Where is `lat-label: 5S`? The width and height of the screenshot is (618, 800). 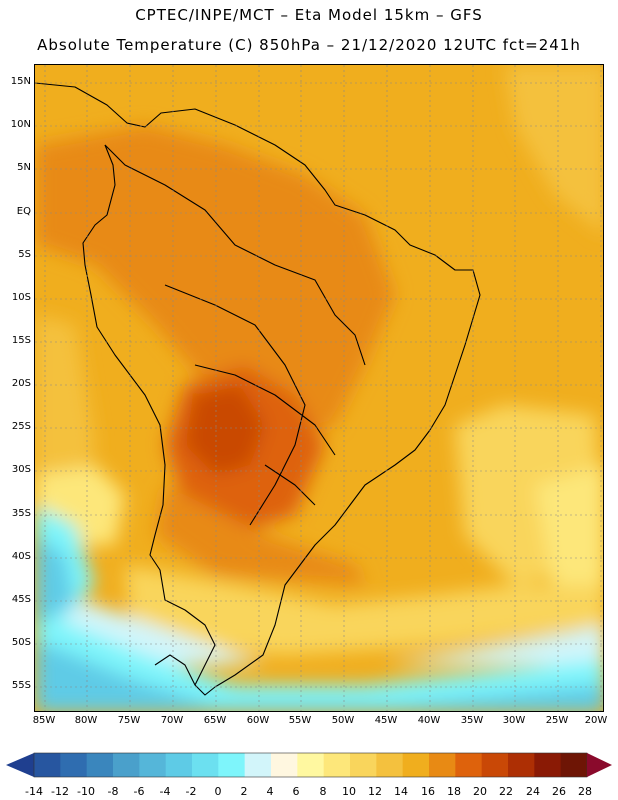
lat-label: 5S is located at coordinates (24, 254).